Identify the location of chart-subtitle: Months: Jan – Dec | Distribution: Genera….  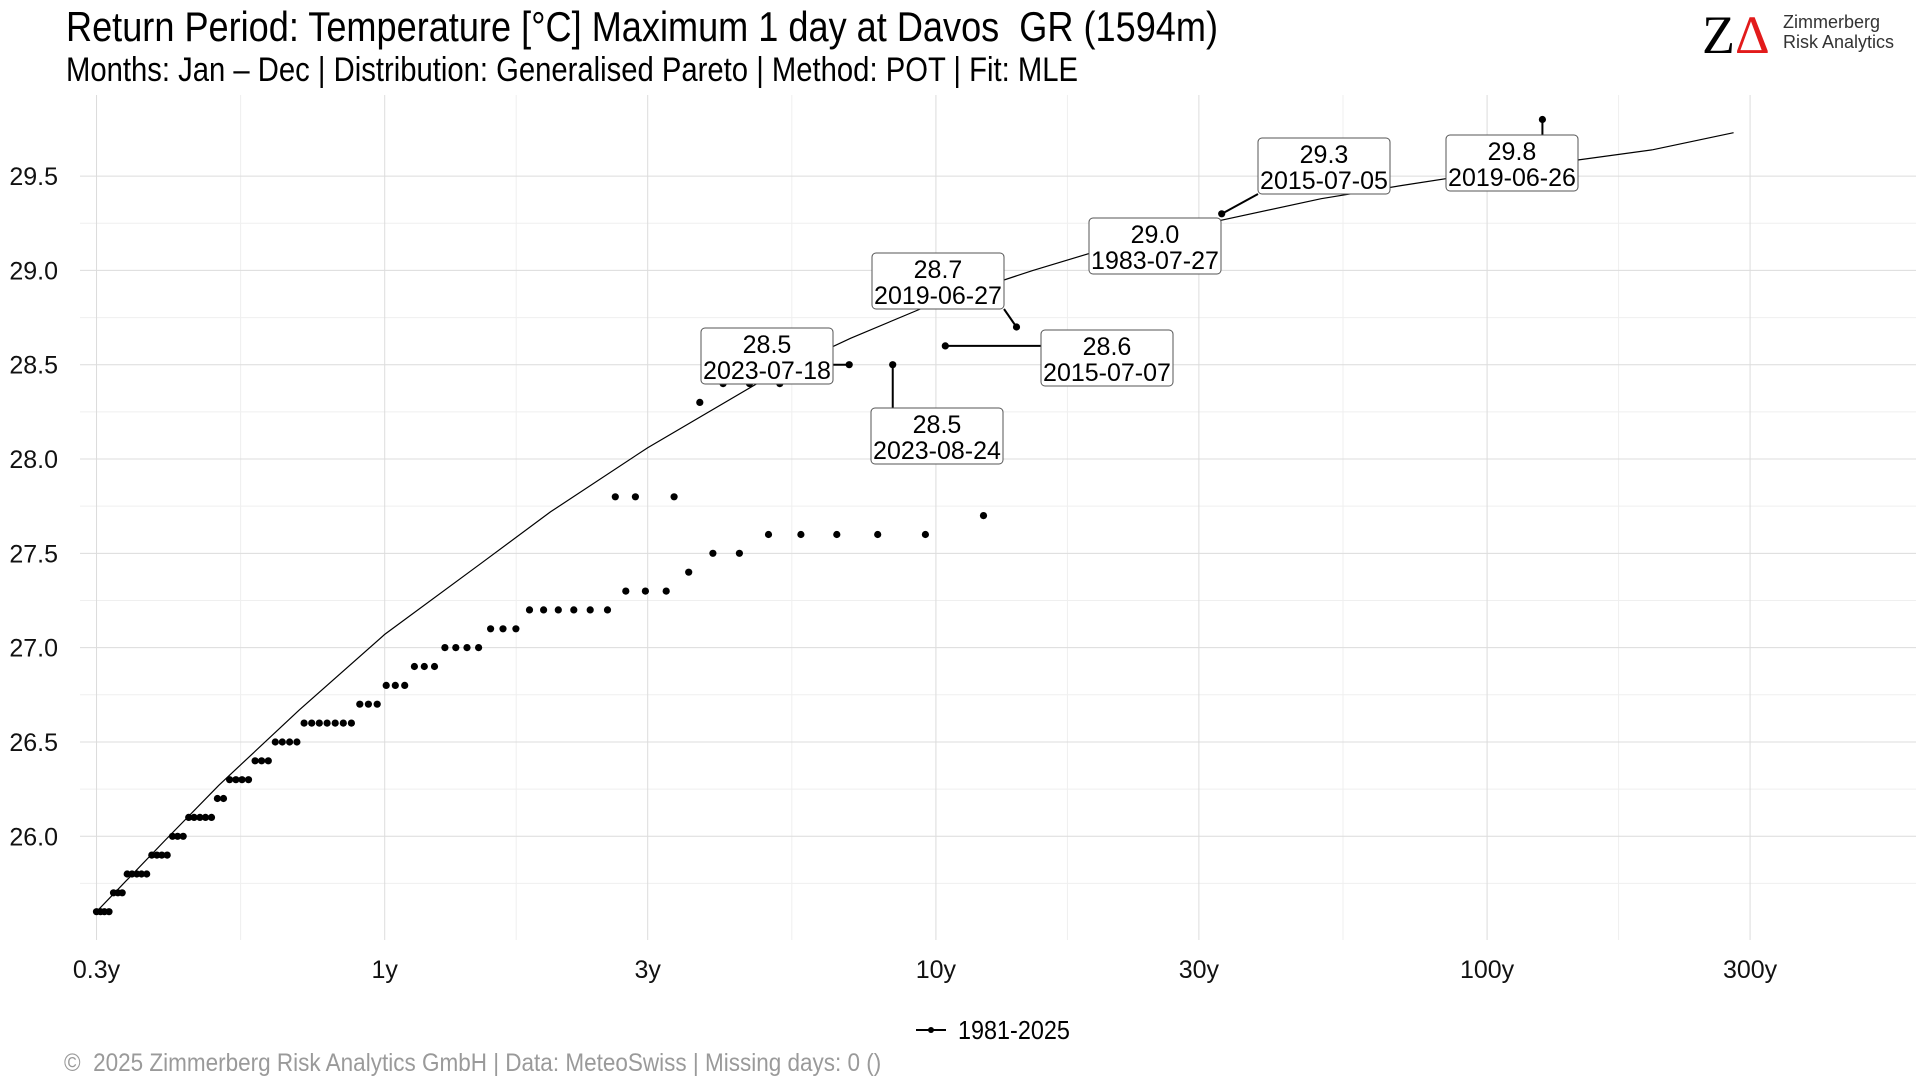
(572, 70).